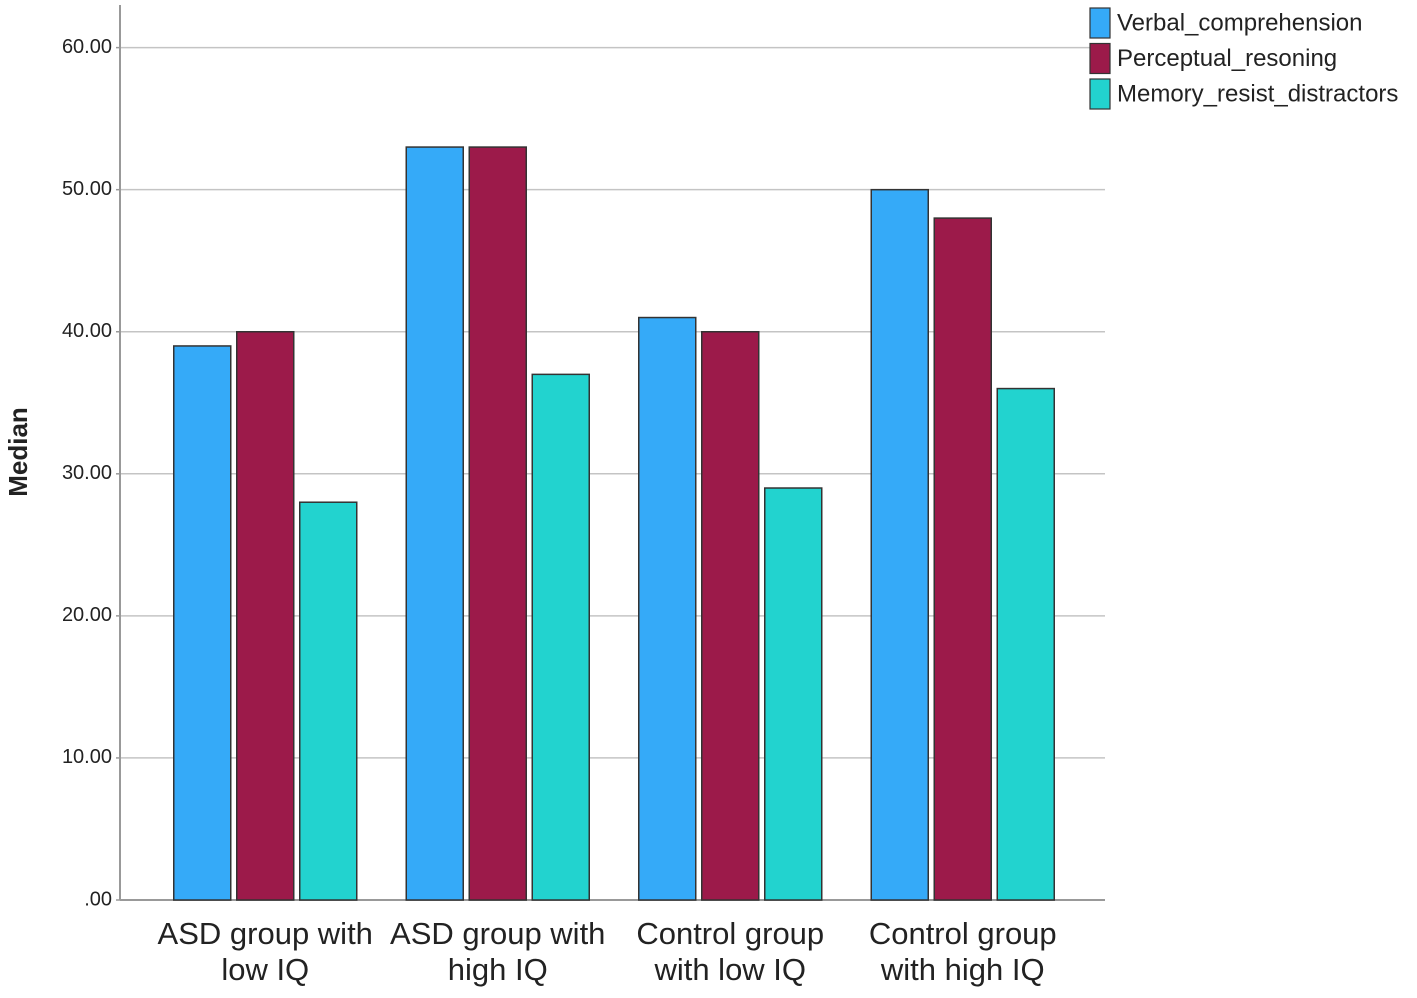 This screenshot has width=1417, height=998. Describe the element at coordinates (87, 47) in the screenshot. I see `y-tick-label: 60.00` at that location.